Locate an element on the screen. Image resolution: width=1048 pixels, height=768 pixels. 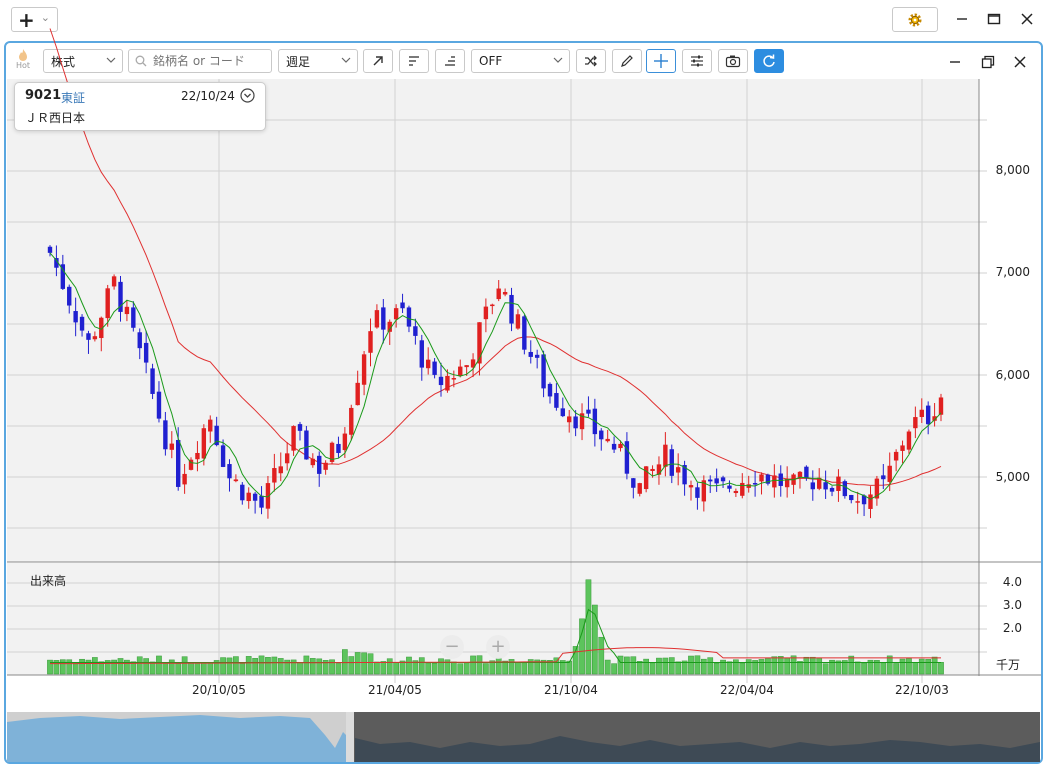
period-select: 週足 is located at coordinates (318, 61).